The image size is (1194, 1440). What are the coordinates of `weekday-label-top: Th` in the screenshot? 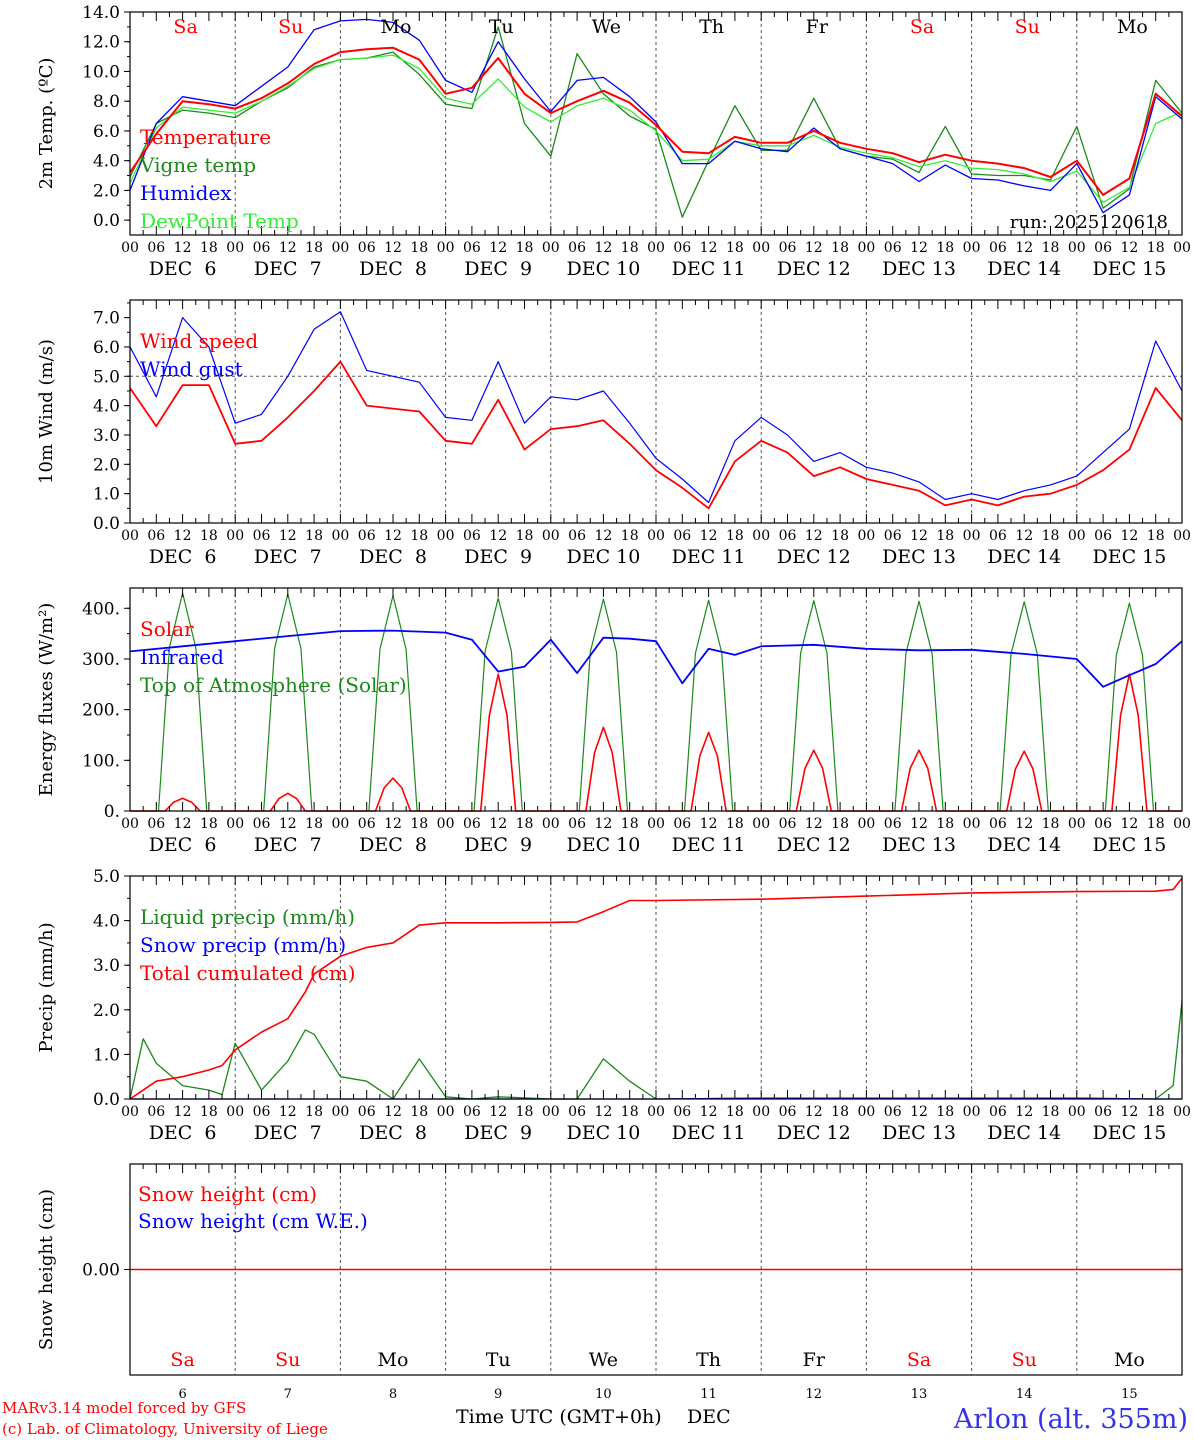 It's located at (711, 27).